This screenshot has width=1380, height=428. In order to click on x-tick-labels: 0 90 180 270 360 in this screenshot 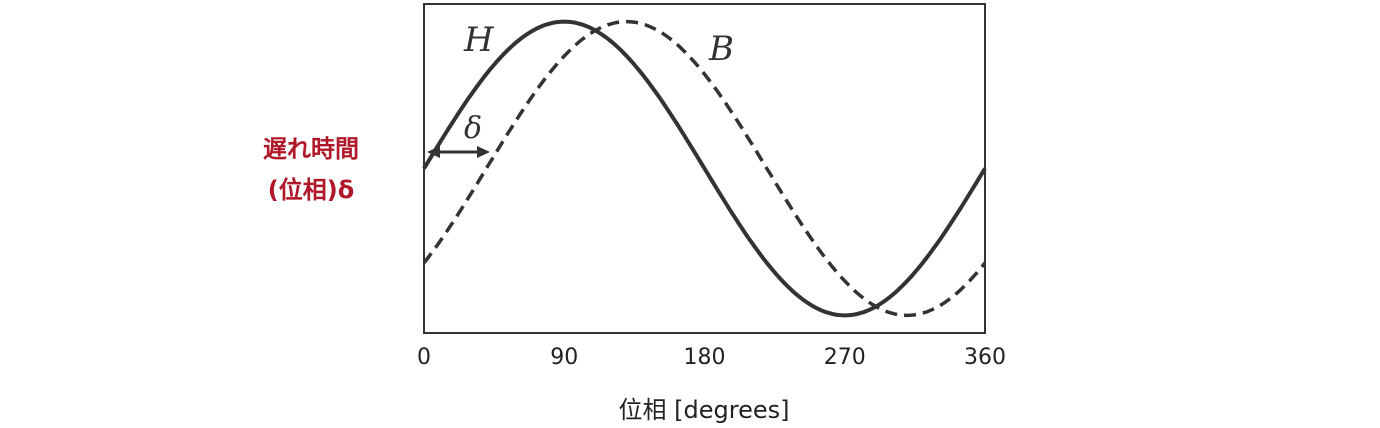, I will do `click(711, 357)`.